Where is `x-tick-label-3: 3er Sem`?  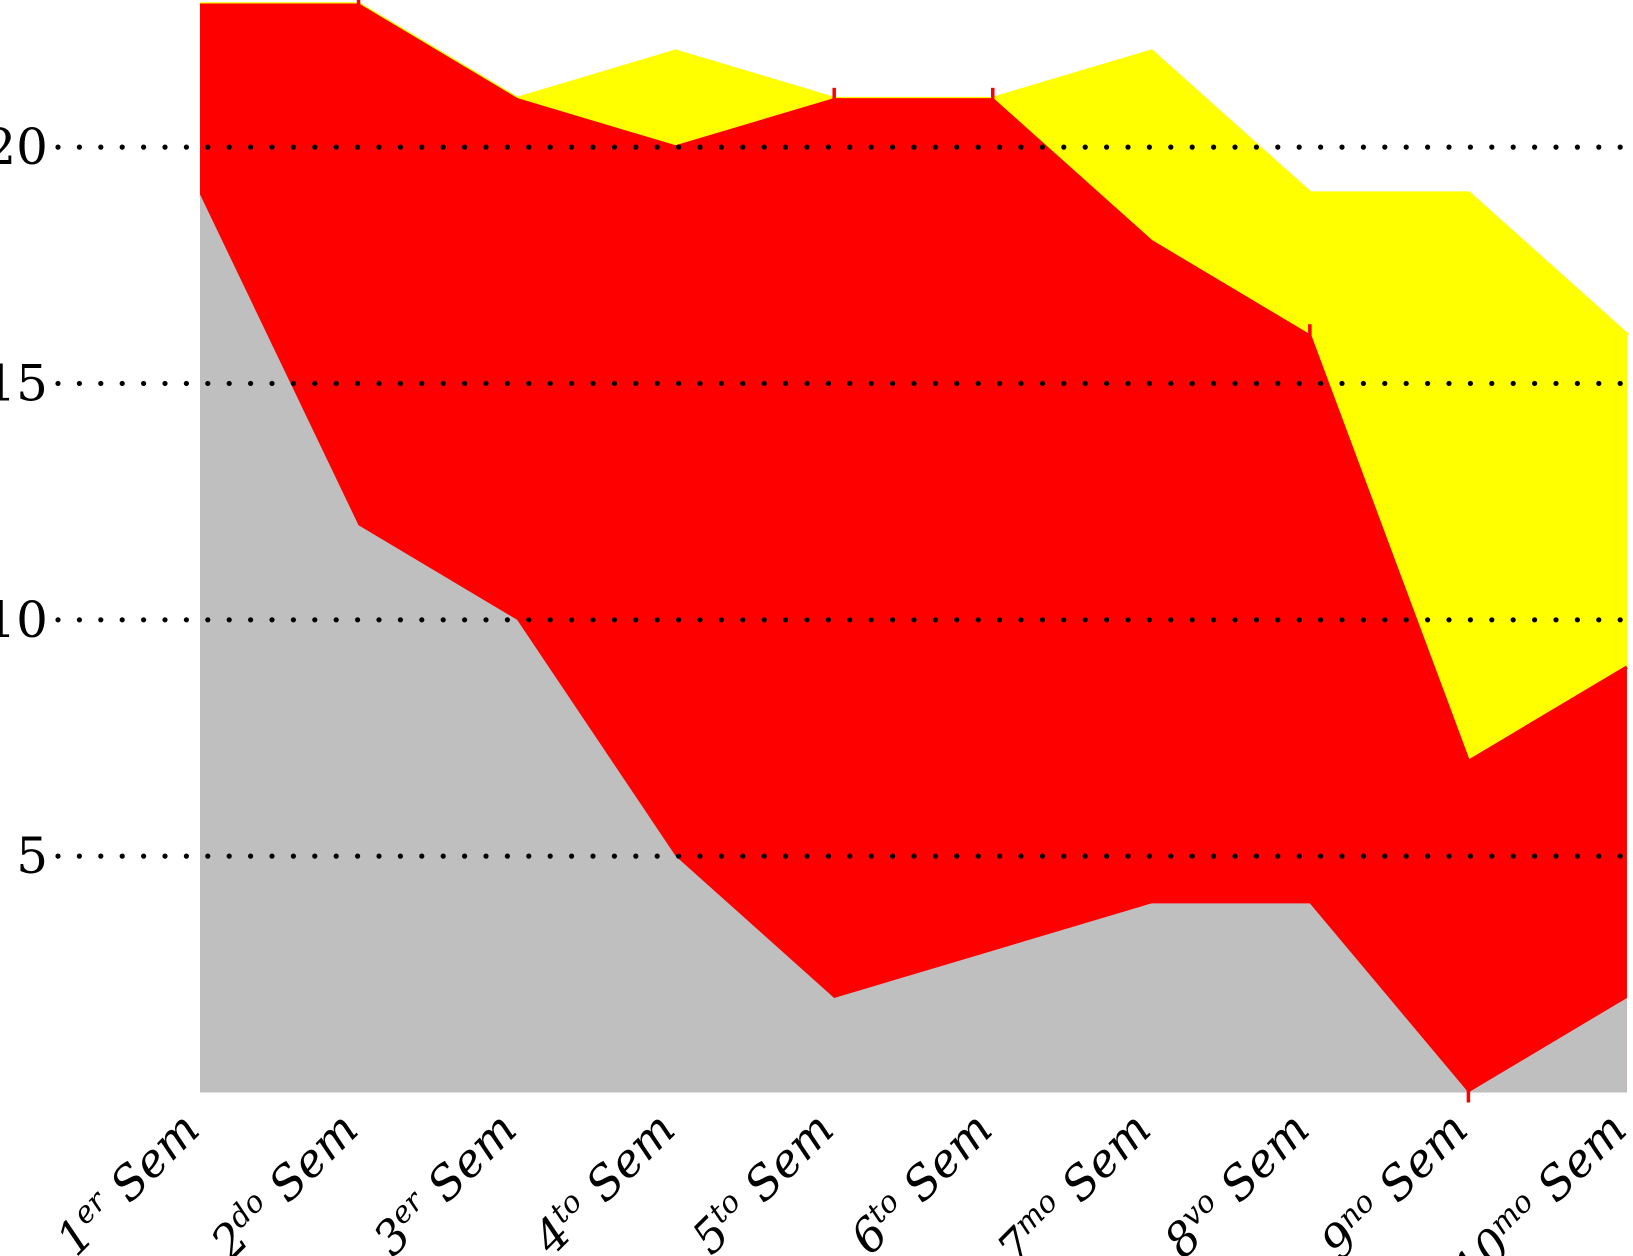
x-tick-label-3: 3er Sem is located at coordinates (445, 1179).